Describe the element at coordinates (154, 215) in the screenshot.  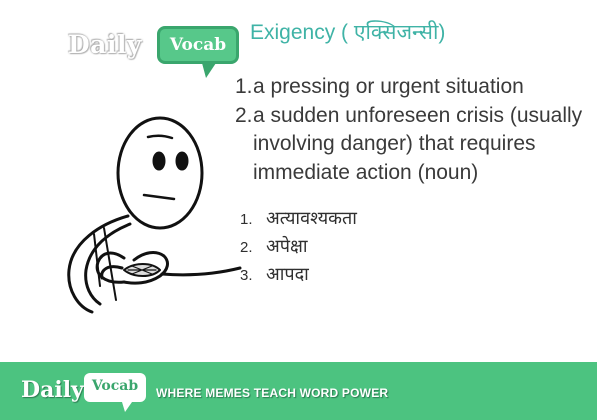
I see `meme-face-icon` at that location.